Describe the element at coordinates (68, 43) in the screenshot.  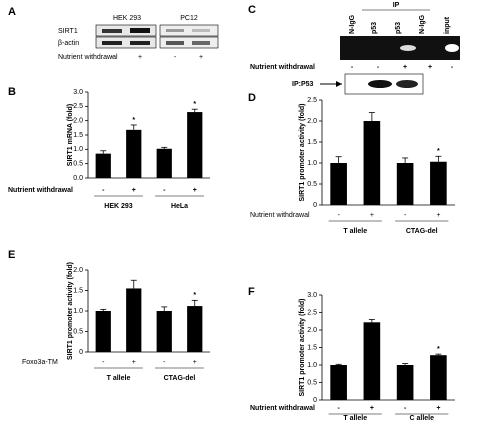
I see `row-label: β-actin` at that location.